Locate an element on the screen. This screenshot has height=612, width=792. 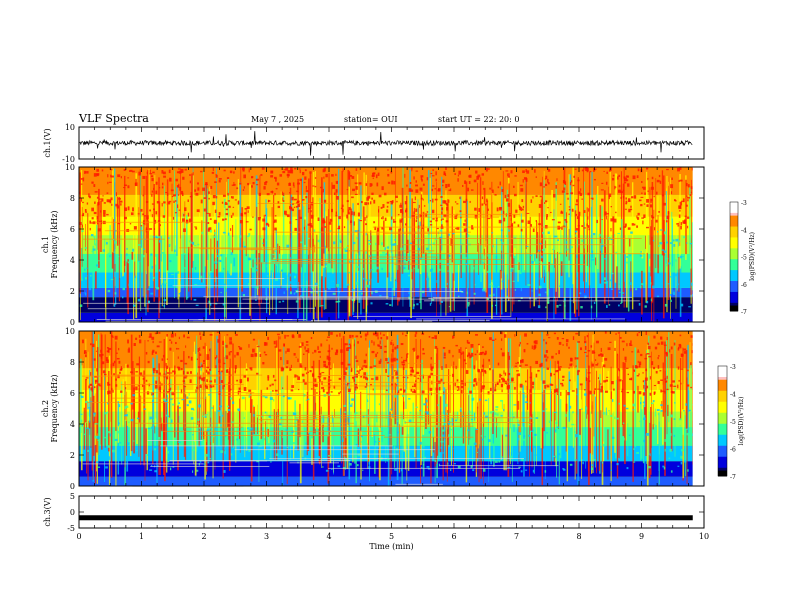
start-time-label: start UT = 22: 20: 0 is located at coordinates (479, 119).